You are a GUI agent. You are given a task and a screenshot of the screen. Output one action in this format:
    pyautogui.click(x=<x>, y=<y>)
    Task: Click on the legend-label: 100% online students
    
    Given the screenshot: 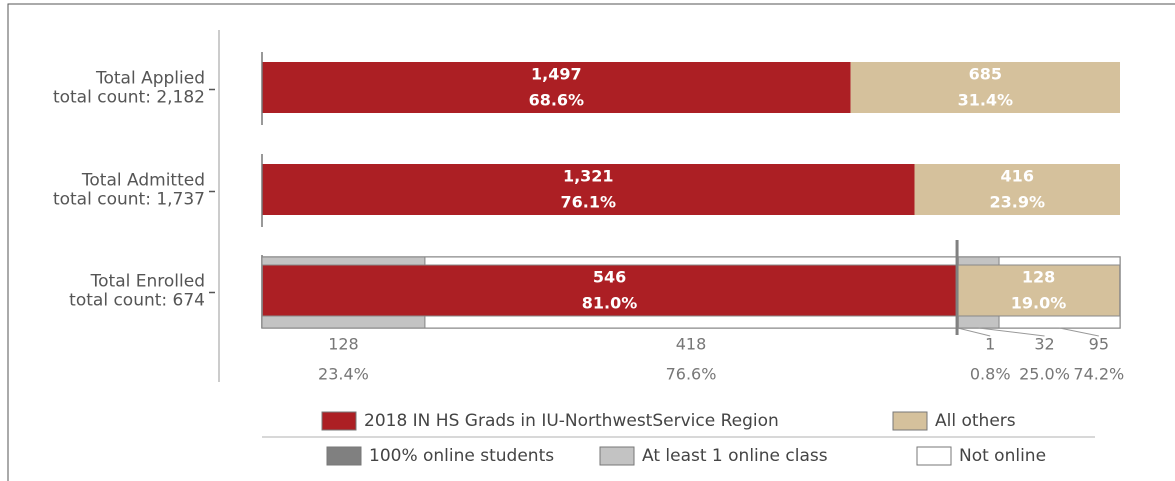 What is the action you would take?
    pyautogui.click(x=461, y=456)
    